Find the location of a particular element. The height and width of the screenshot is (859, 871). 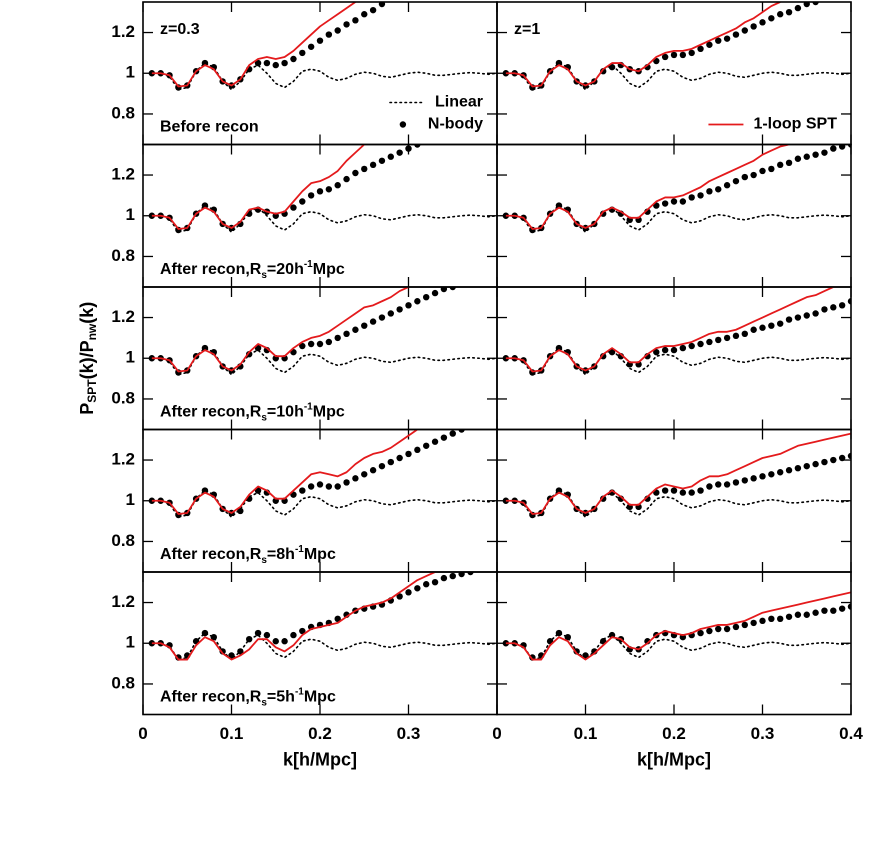

y-tick-label: 0.8 is located at coordinates (123, 397).